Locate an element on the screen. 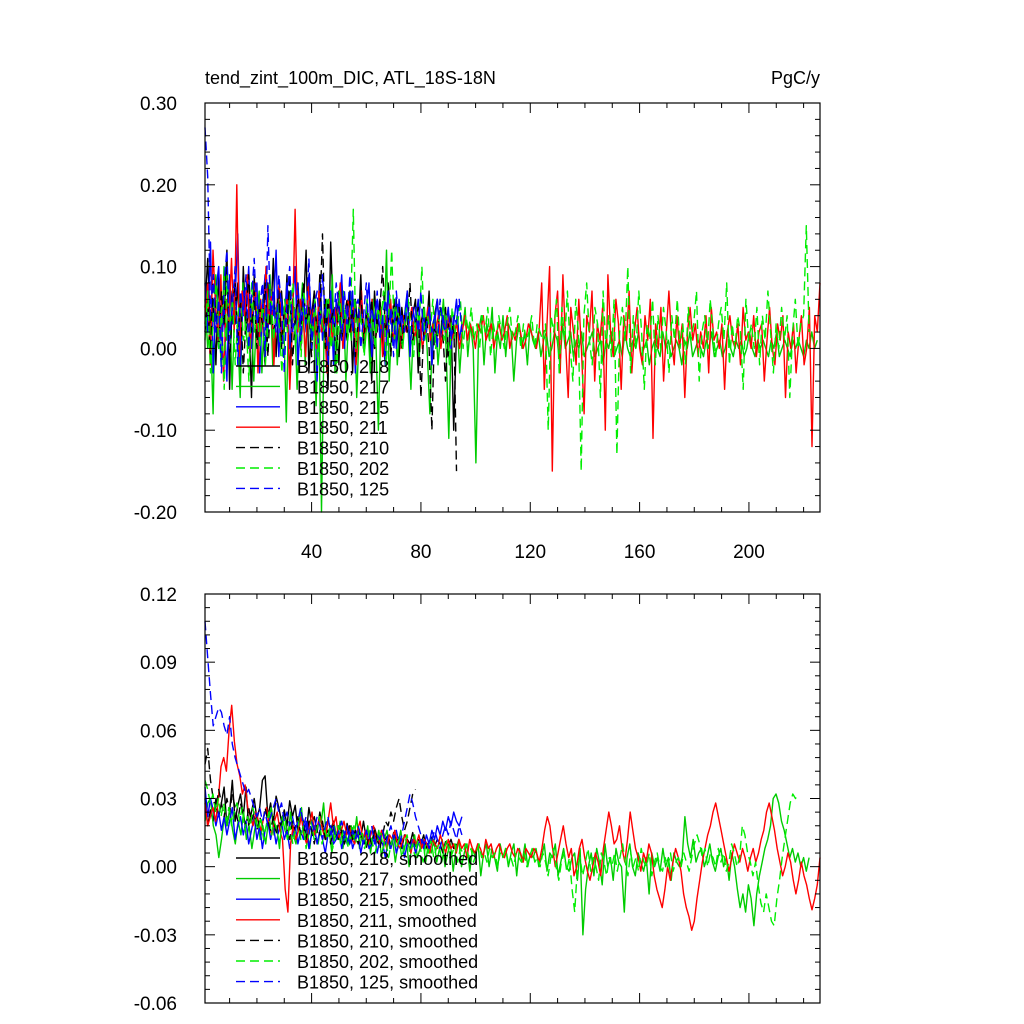  top-legend-label: B1850, 210 is located at coordinates (343, 449).